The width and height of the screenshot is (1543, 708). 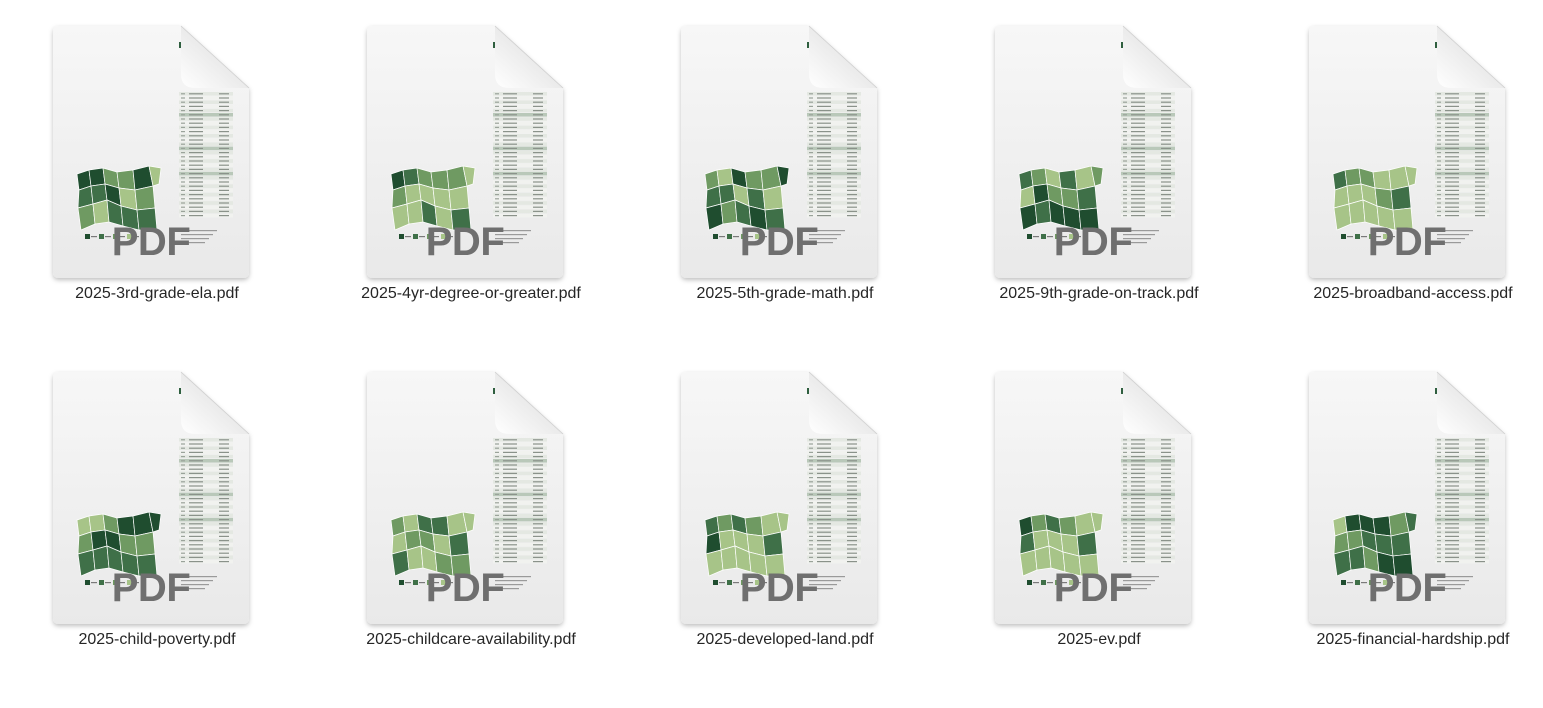 What do you see at coordinates (471, 293) in the screenshot?
I see `file-name-label: 2025-4yr-degree-or-greater.pdf` at bounding box center [471, 293].